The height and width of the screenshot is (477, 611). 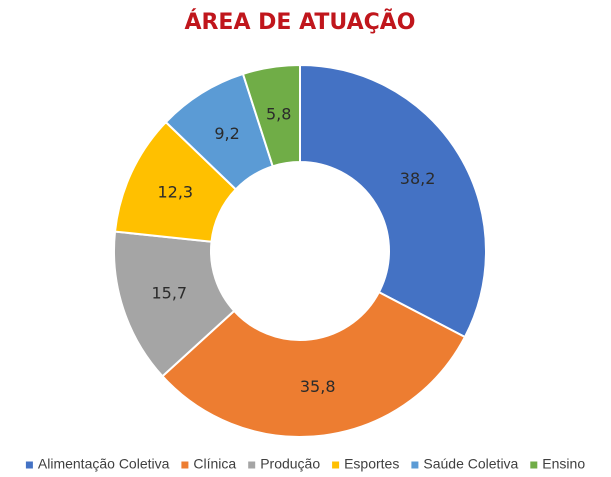 I want to click on legend-label-4: Esportes, so click(x=371, y=464).